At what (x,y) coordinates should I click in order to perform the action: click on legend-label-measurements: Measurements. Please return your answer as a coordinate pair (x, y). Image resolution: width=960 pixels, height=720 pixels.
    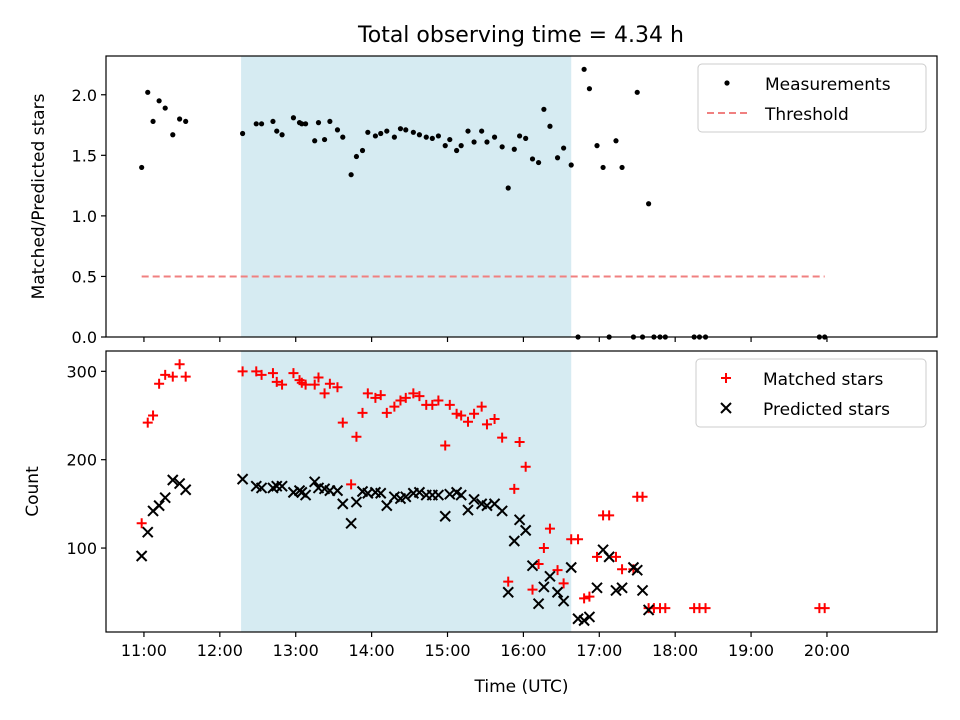
    Looking at the image, I should click on (828, 85).